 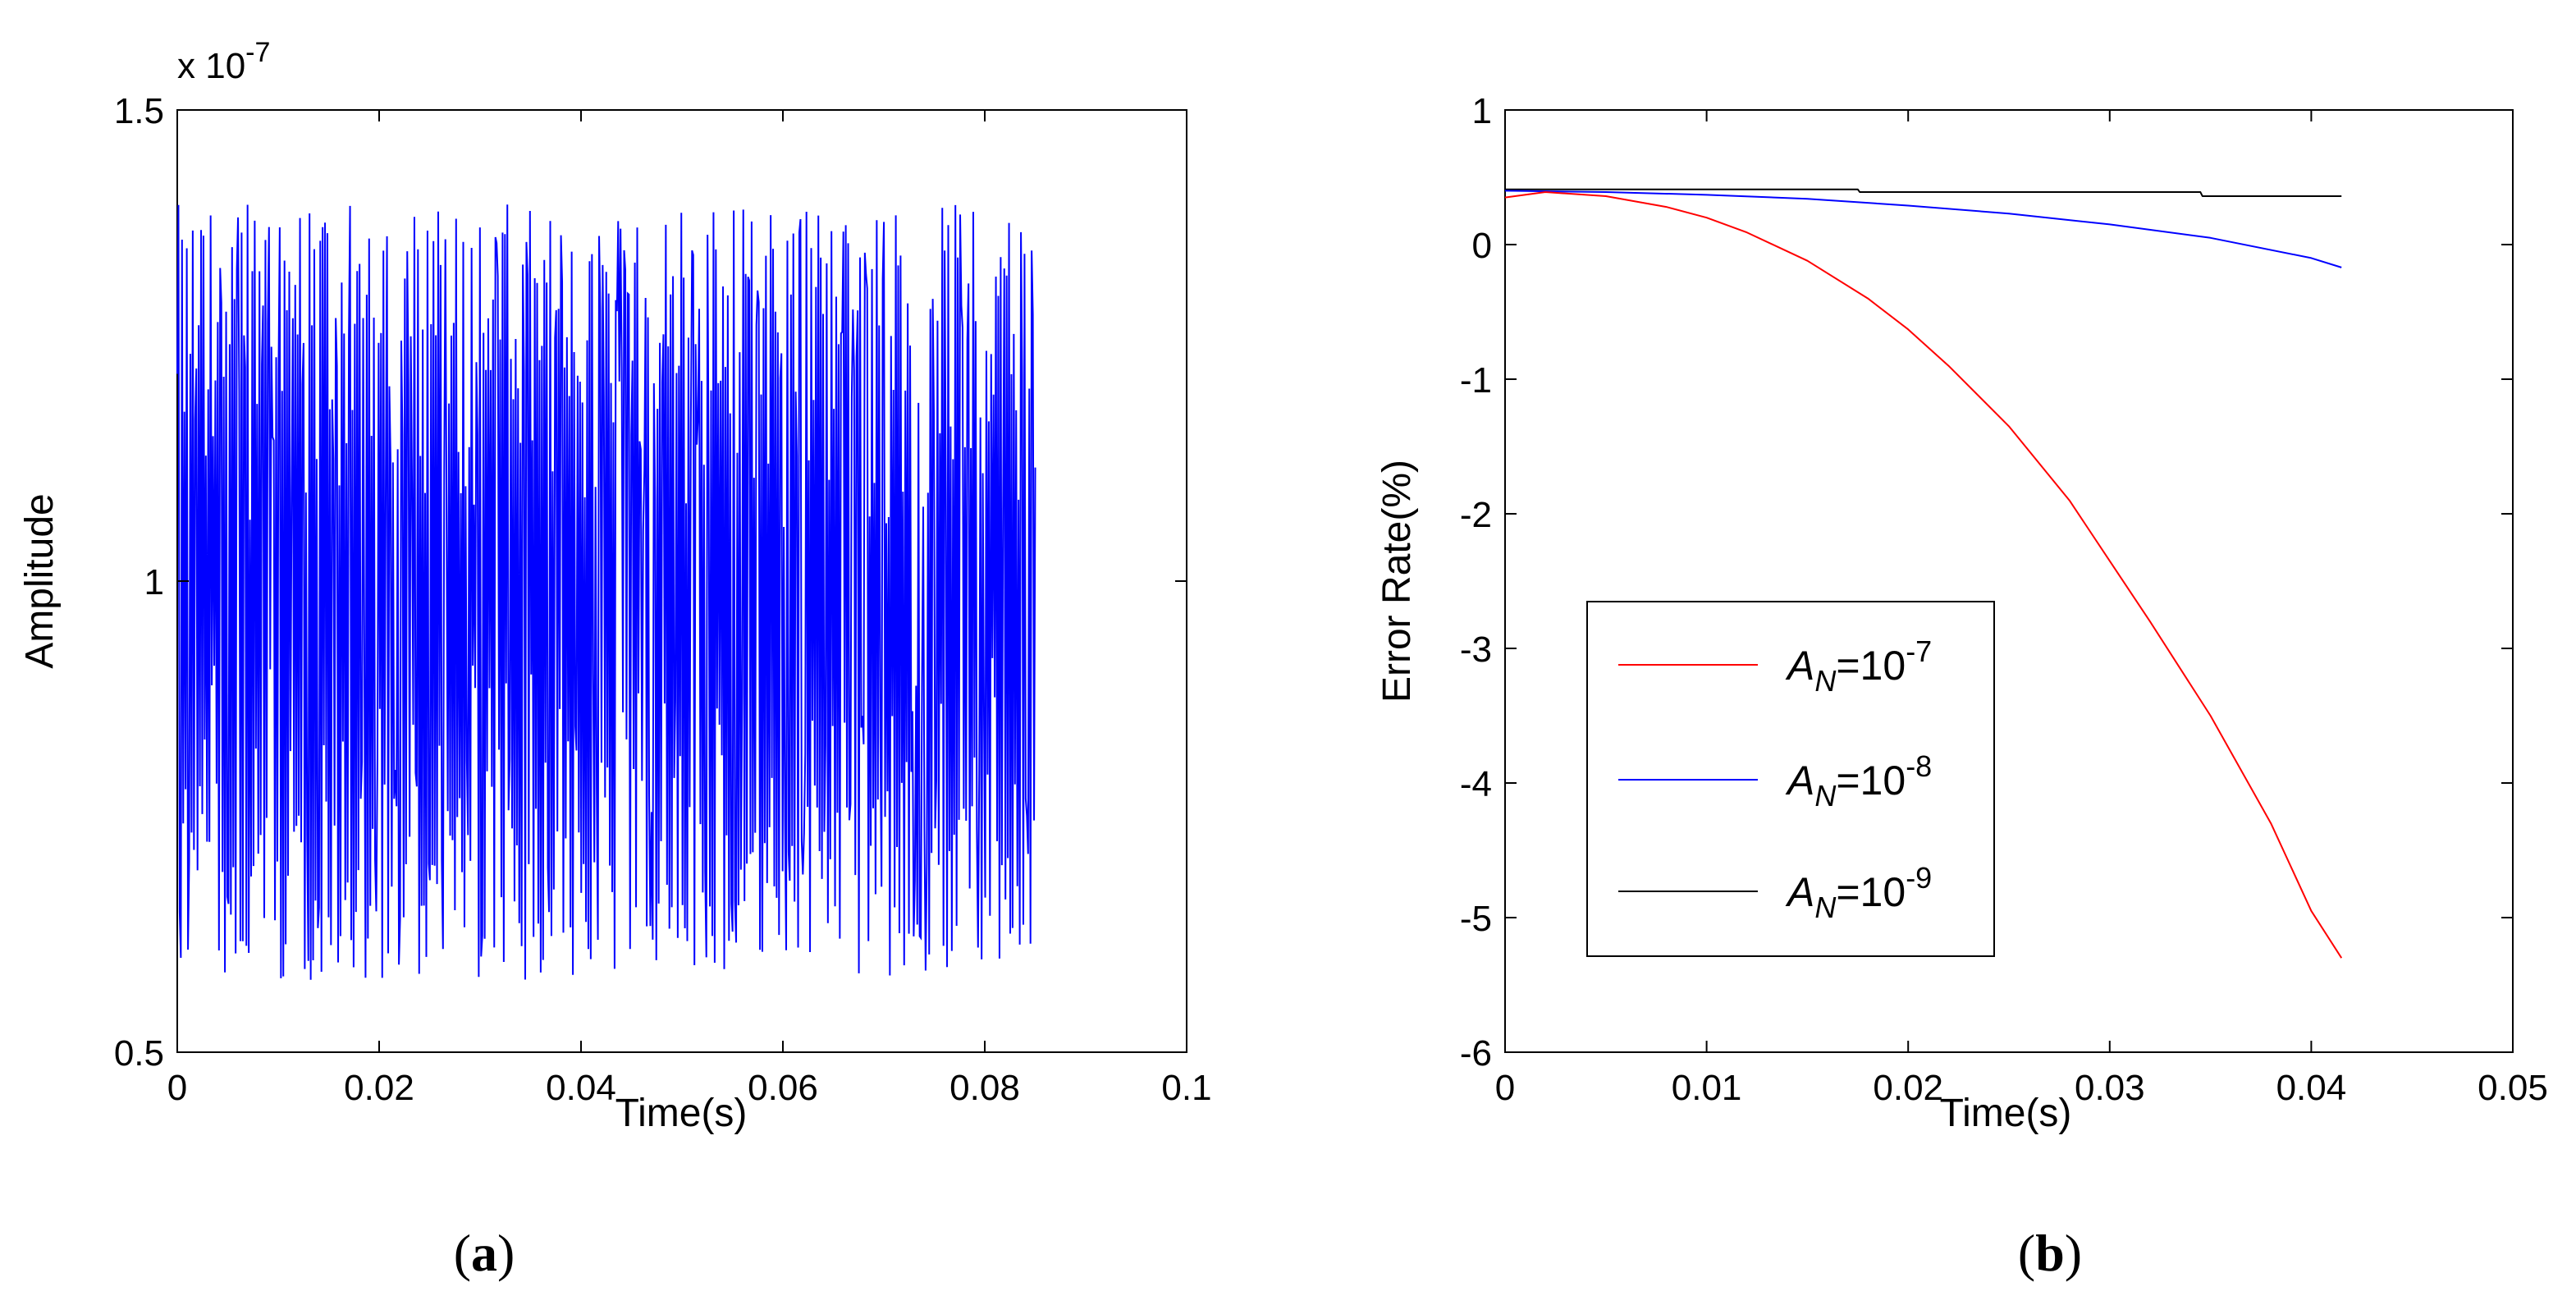 What do you see at coordinates (40, 581) in the screenshot?
I see `panel-a-y-axis-label: Amplitude` at bounding box center [40, 581].